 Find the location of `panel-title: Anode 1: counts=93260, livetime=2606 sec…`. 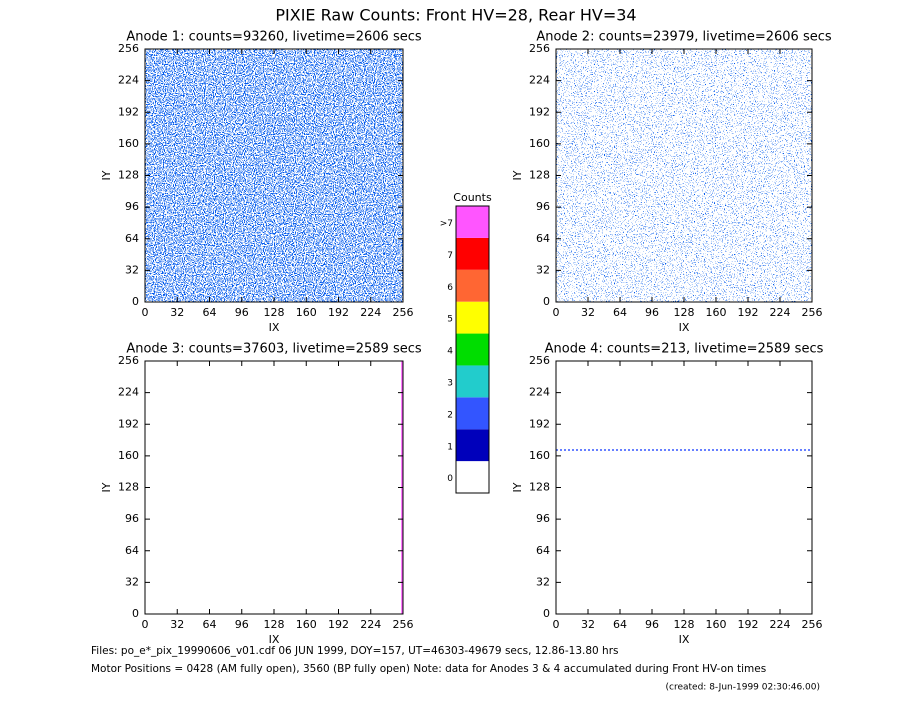

panel-title: Anode 1: counts=93260, livetime=2606 sec… is located at coordinates (274, 37).